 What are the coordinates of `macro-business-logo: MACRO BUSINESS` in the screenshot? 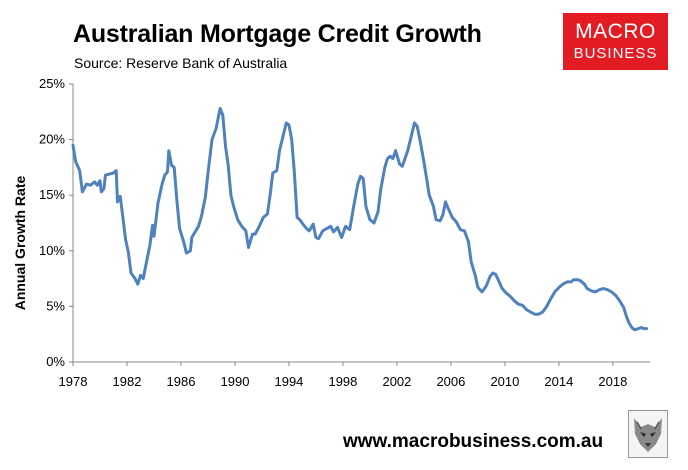 It's located at (615, 41).